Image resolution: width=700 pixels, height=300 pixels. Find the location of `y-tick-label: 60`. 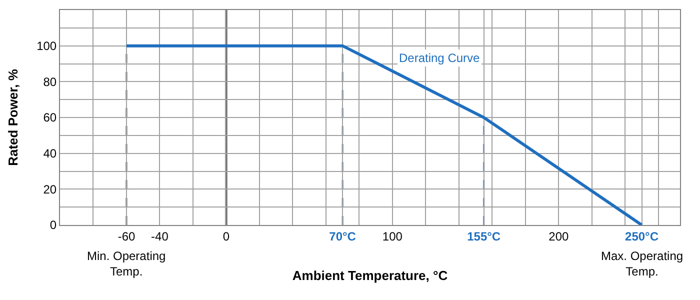

y-tick-label: 60 is located at coordinates (50, 117).